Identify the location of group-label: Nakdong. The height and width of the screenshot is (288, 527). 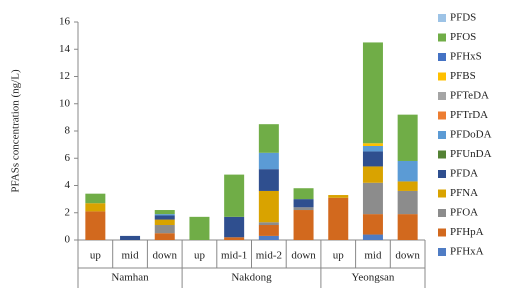
(251, 278).